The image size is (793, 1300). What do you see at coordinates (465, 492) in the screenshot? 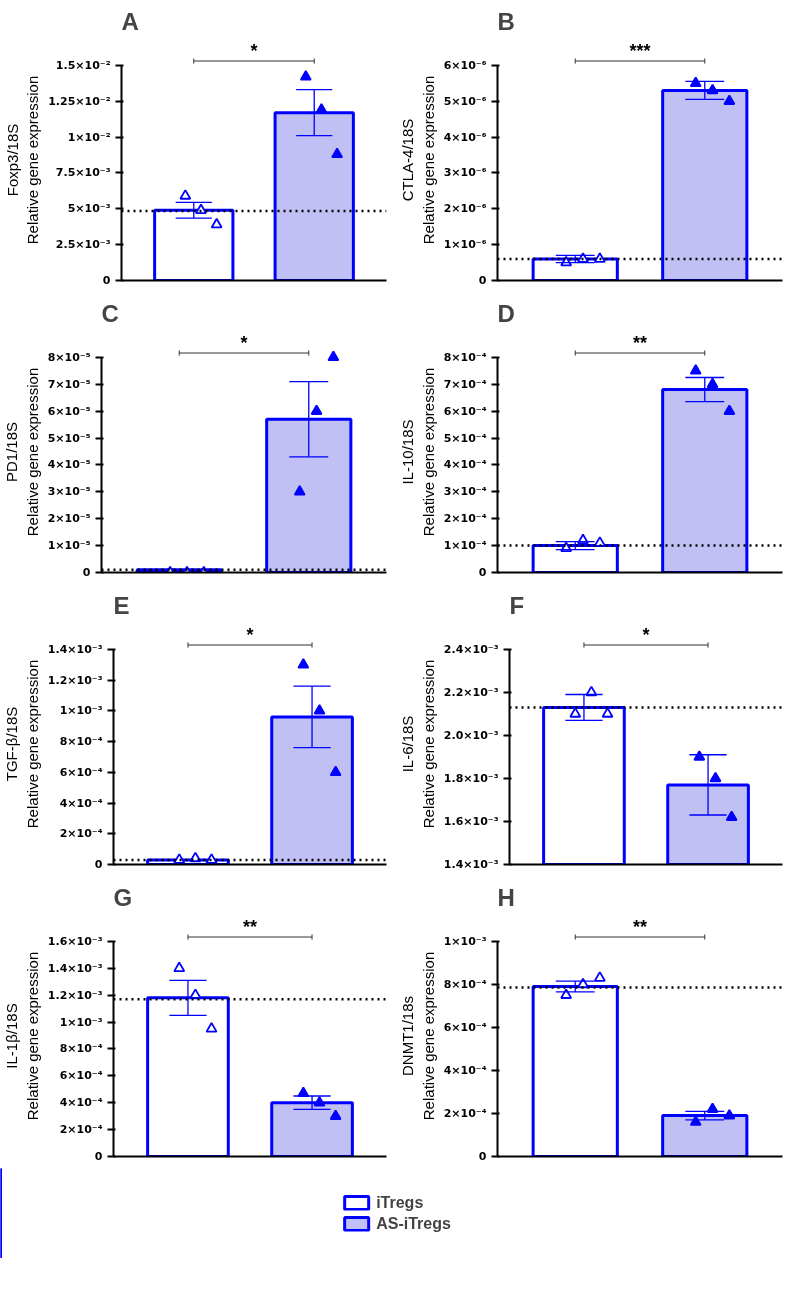
I see `y-tick-label: 3×10⁻⁴` at bounding box center [465, 492].